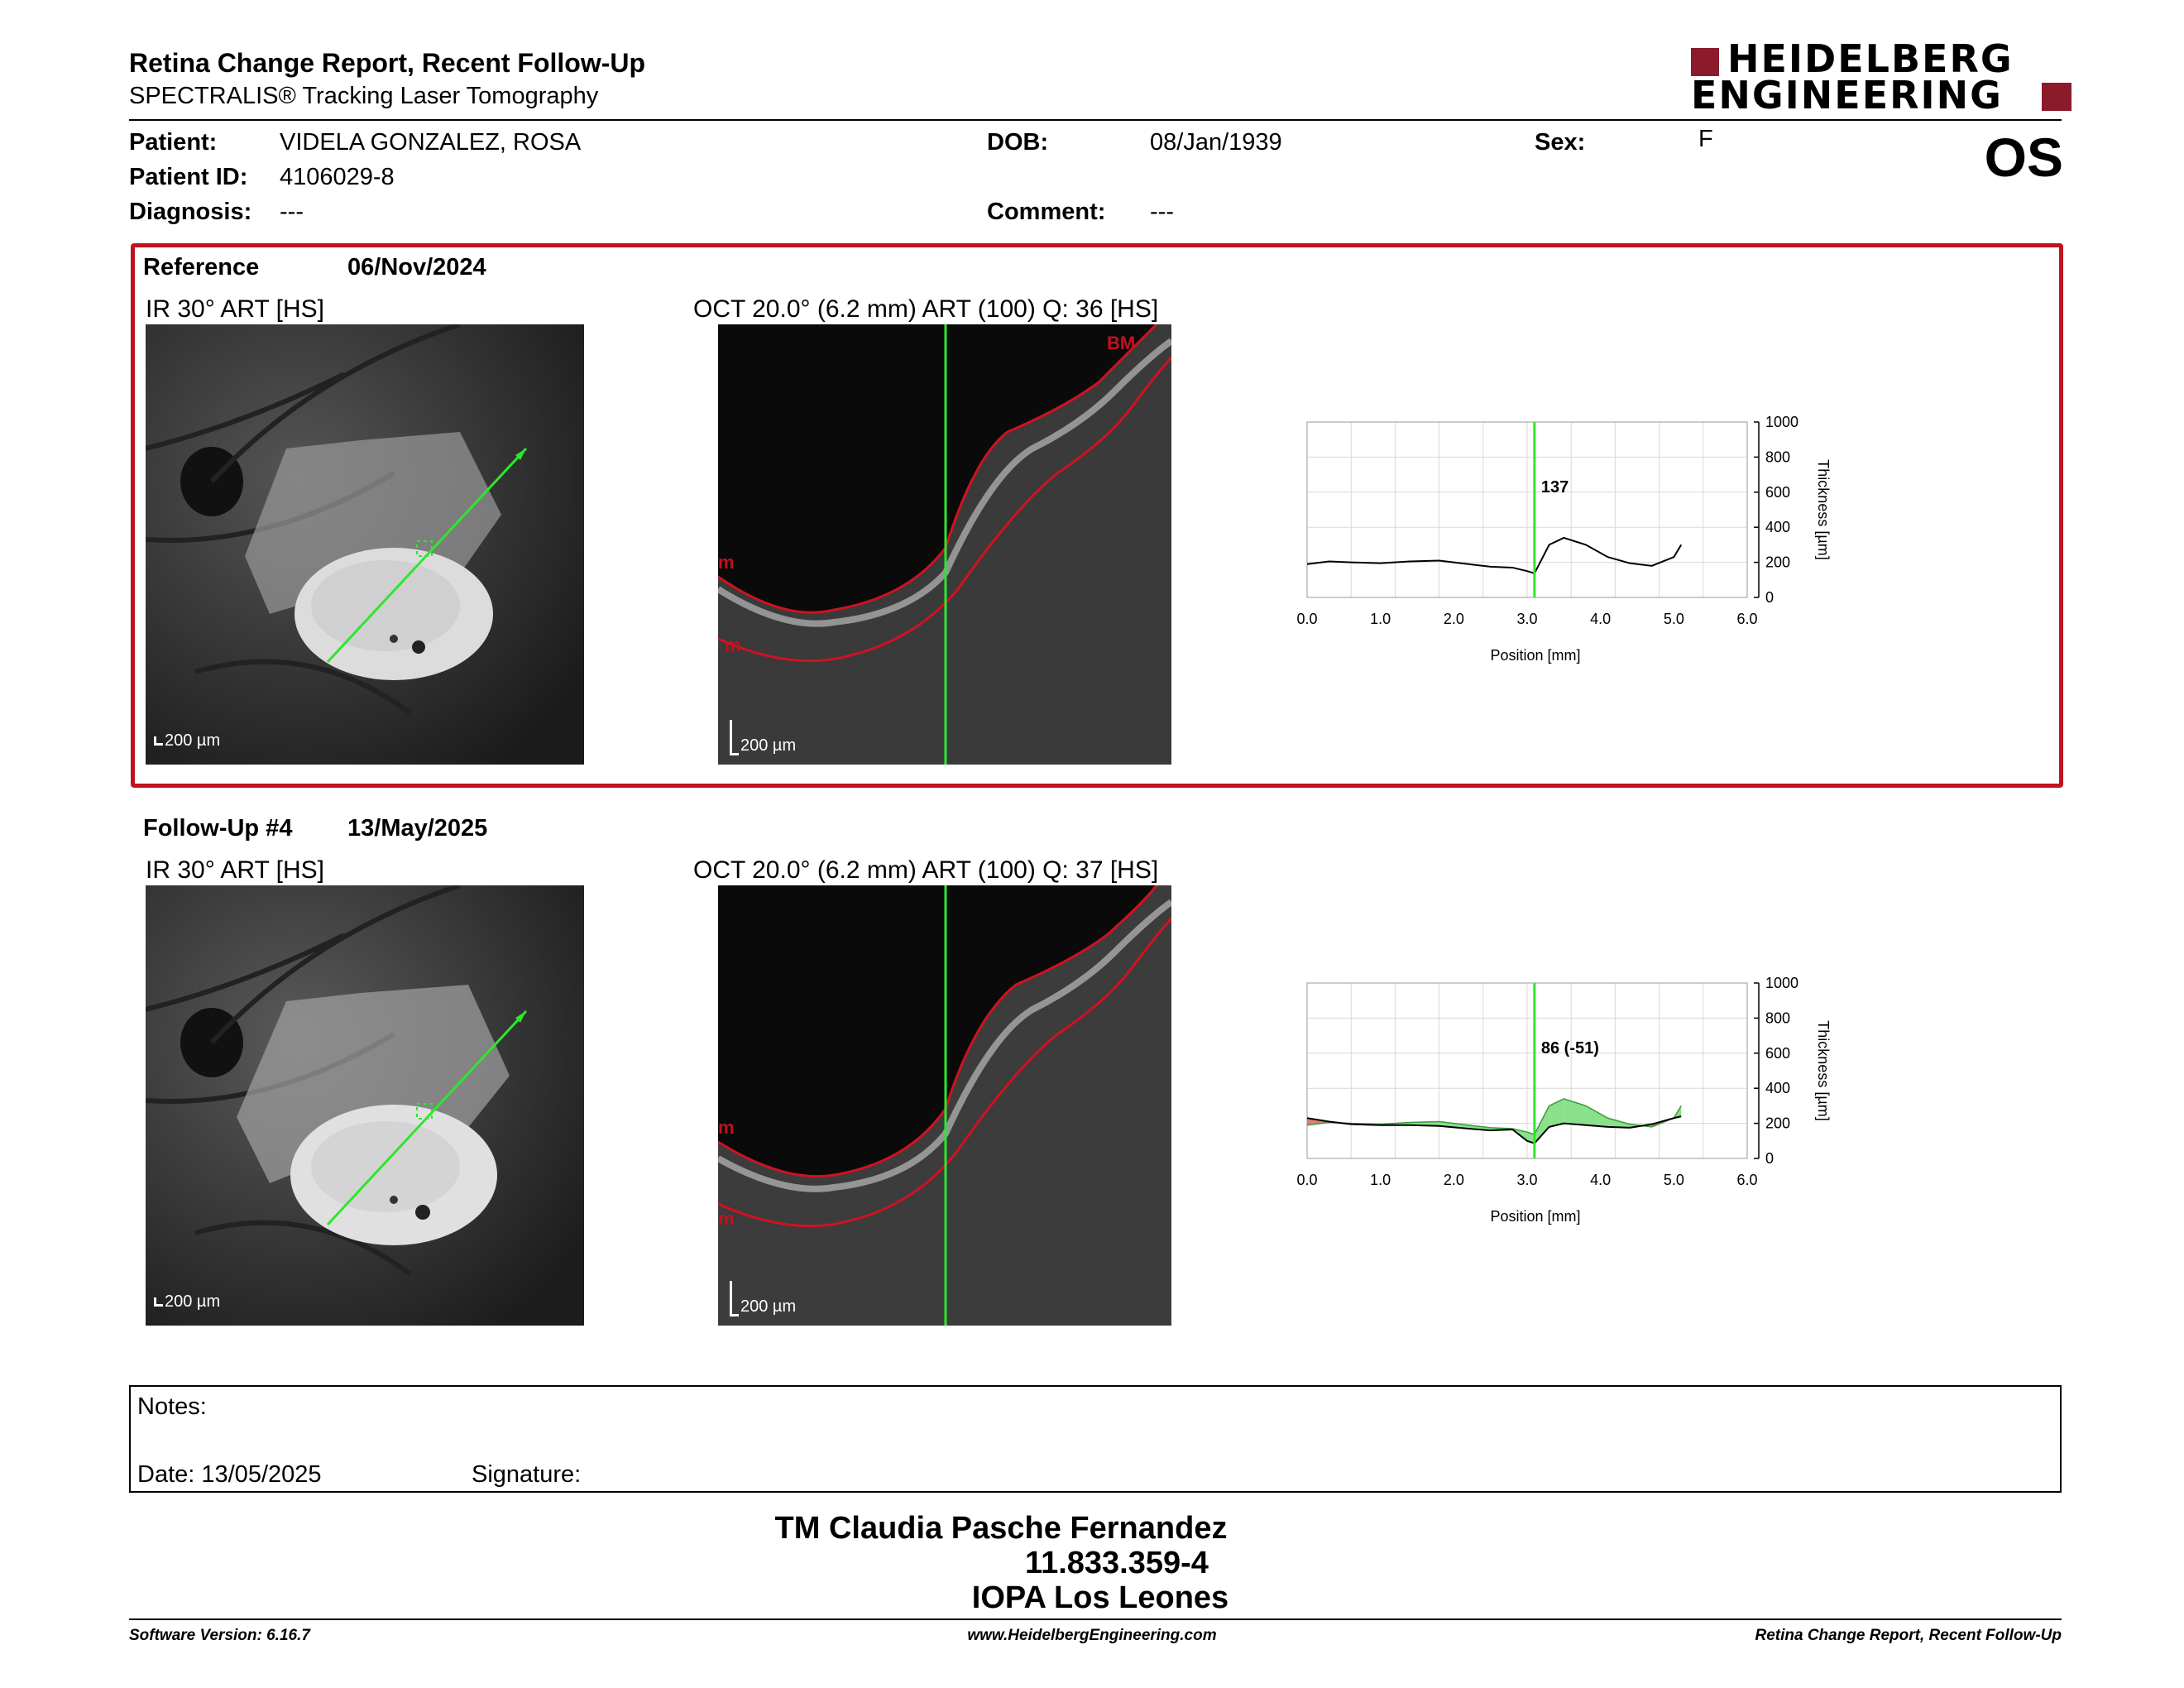 Image resolution: width=2184 pixels, height=1688 pixels. What do you see at coordinates (763, 737) in the screenshot?
I see `reference-oct-scale: 200 µm` at bounding box center [763, 737].